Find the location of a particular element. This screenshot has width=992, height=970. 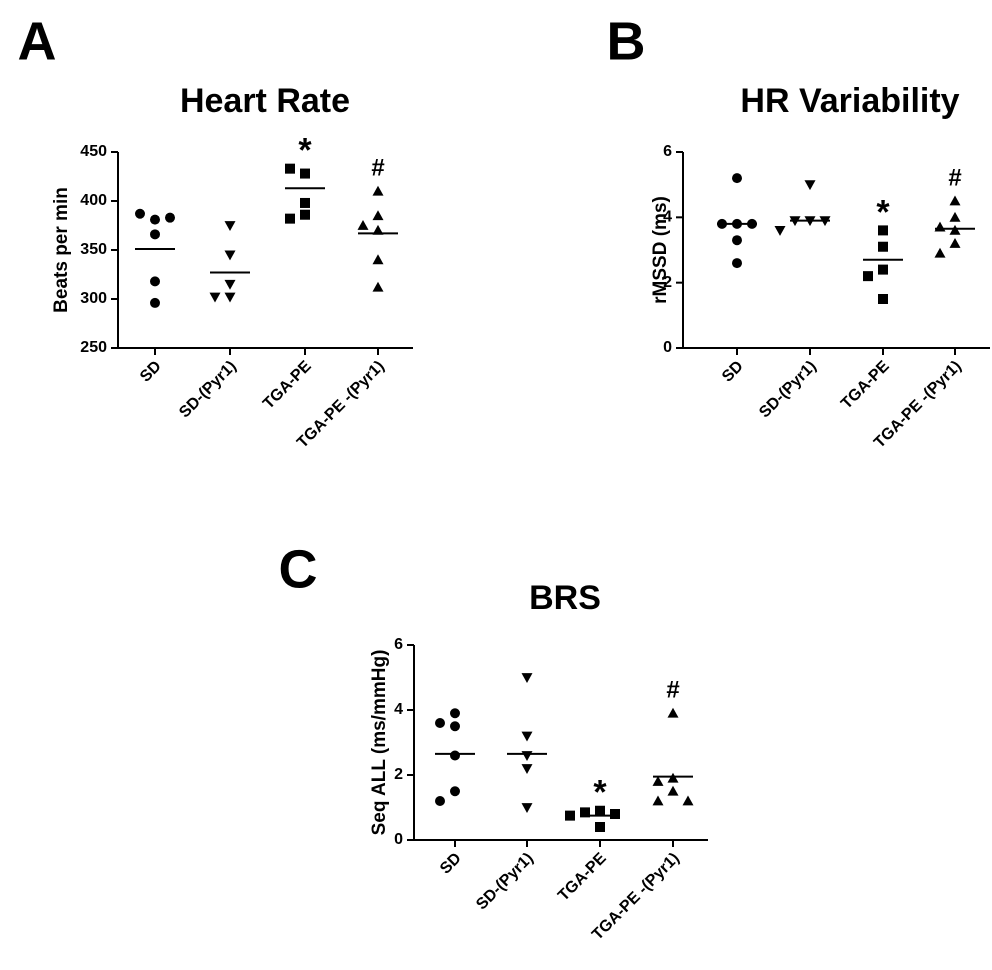

panel-label: B is located at coordinates (626, 41).